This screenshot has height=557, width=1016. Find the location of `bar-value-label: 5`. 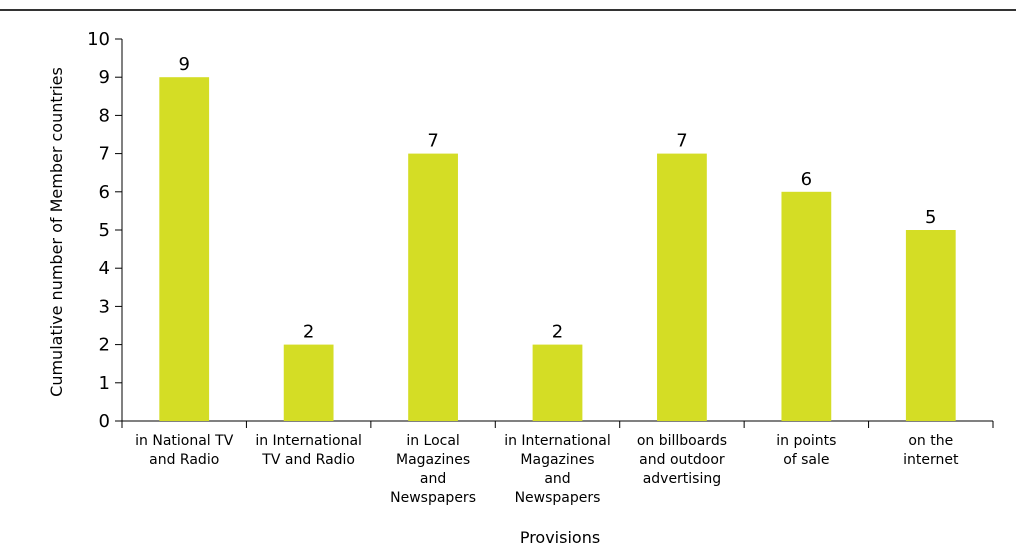

bar-value-label: 5 is located at coordinates (930, 217).